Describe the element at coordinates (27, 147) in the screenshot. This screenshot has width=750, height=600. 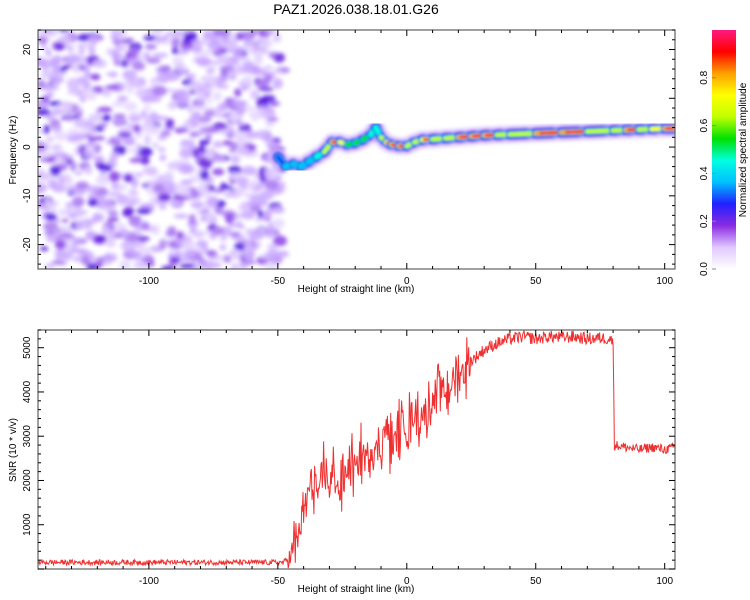
I see `spectrogram-y-tick-label: 0` at that location.